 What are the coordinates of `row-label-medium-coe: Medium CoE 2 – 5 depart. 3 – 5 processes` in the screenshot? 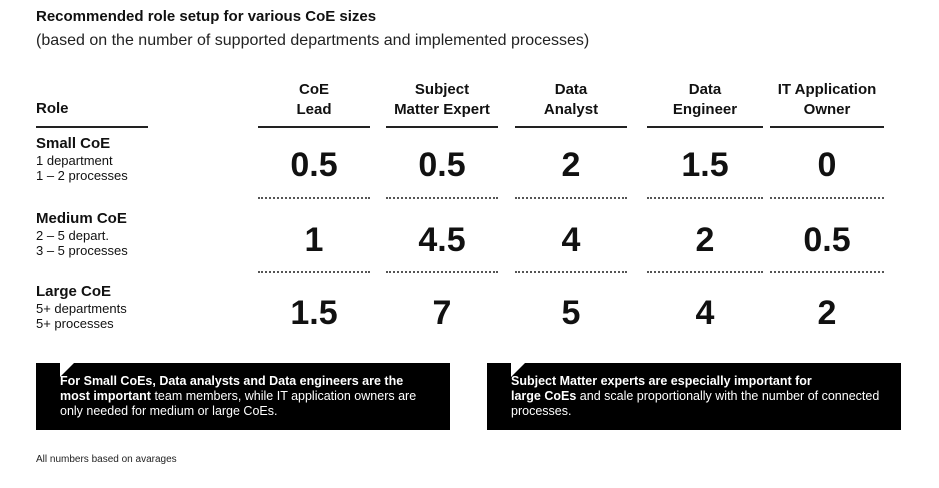 It's located at (82, 234).